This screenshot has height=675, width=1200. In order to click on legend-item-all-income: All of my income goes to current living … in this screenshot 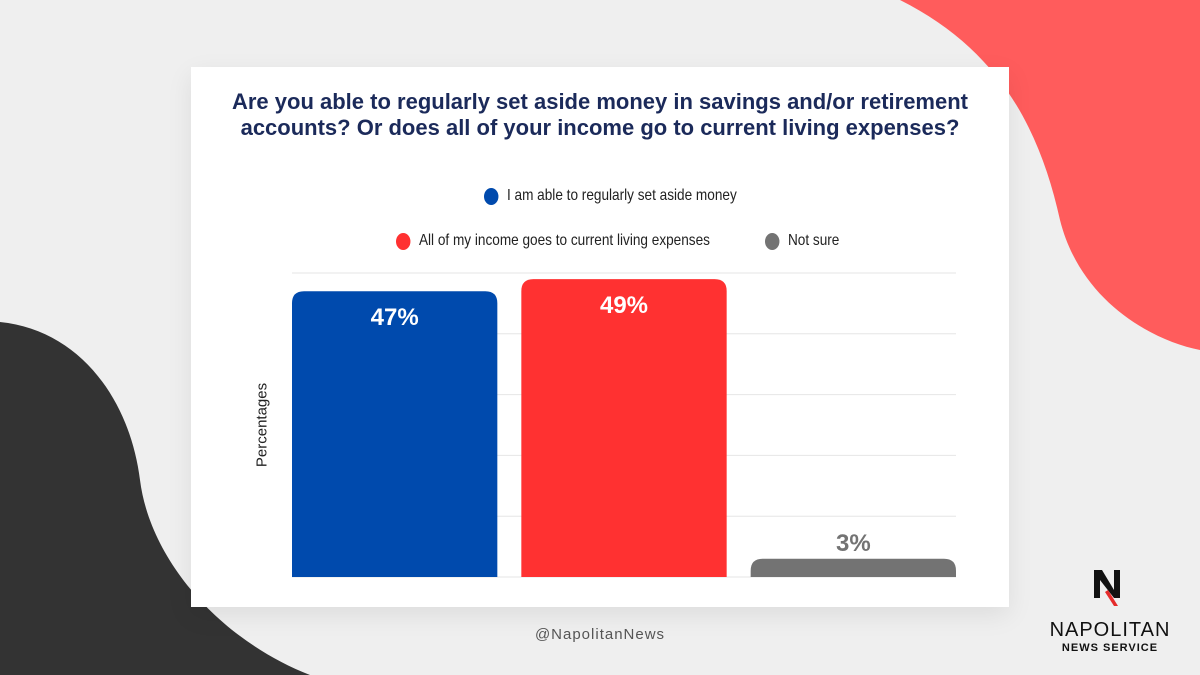, I will do `click(553, 241)`.